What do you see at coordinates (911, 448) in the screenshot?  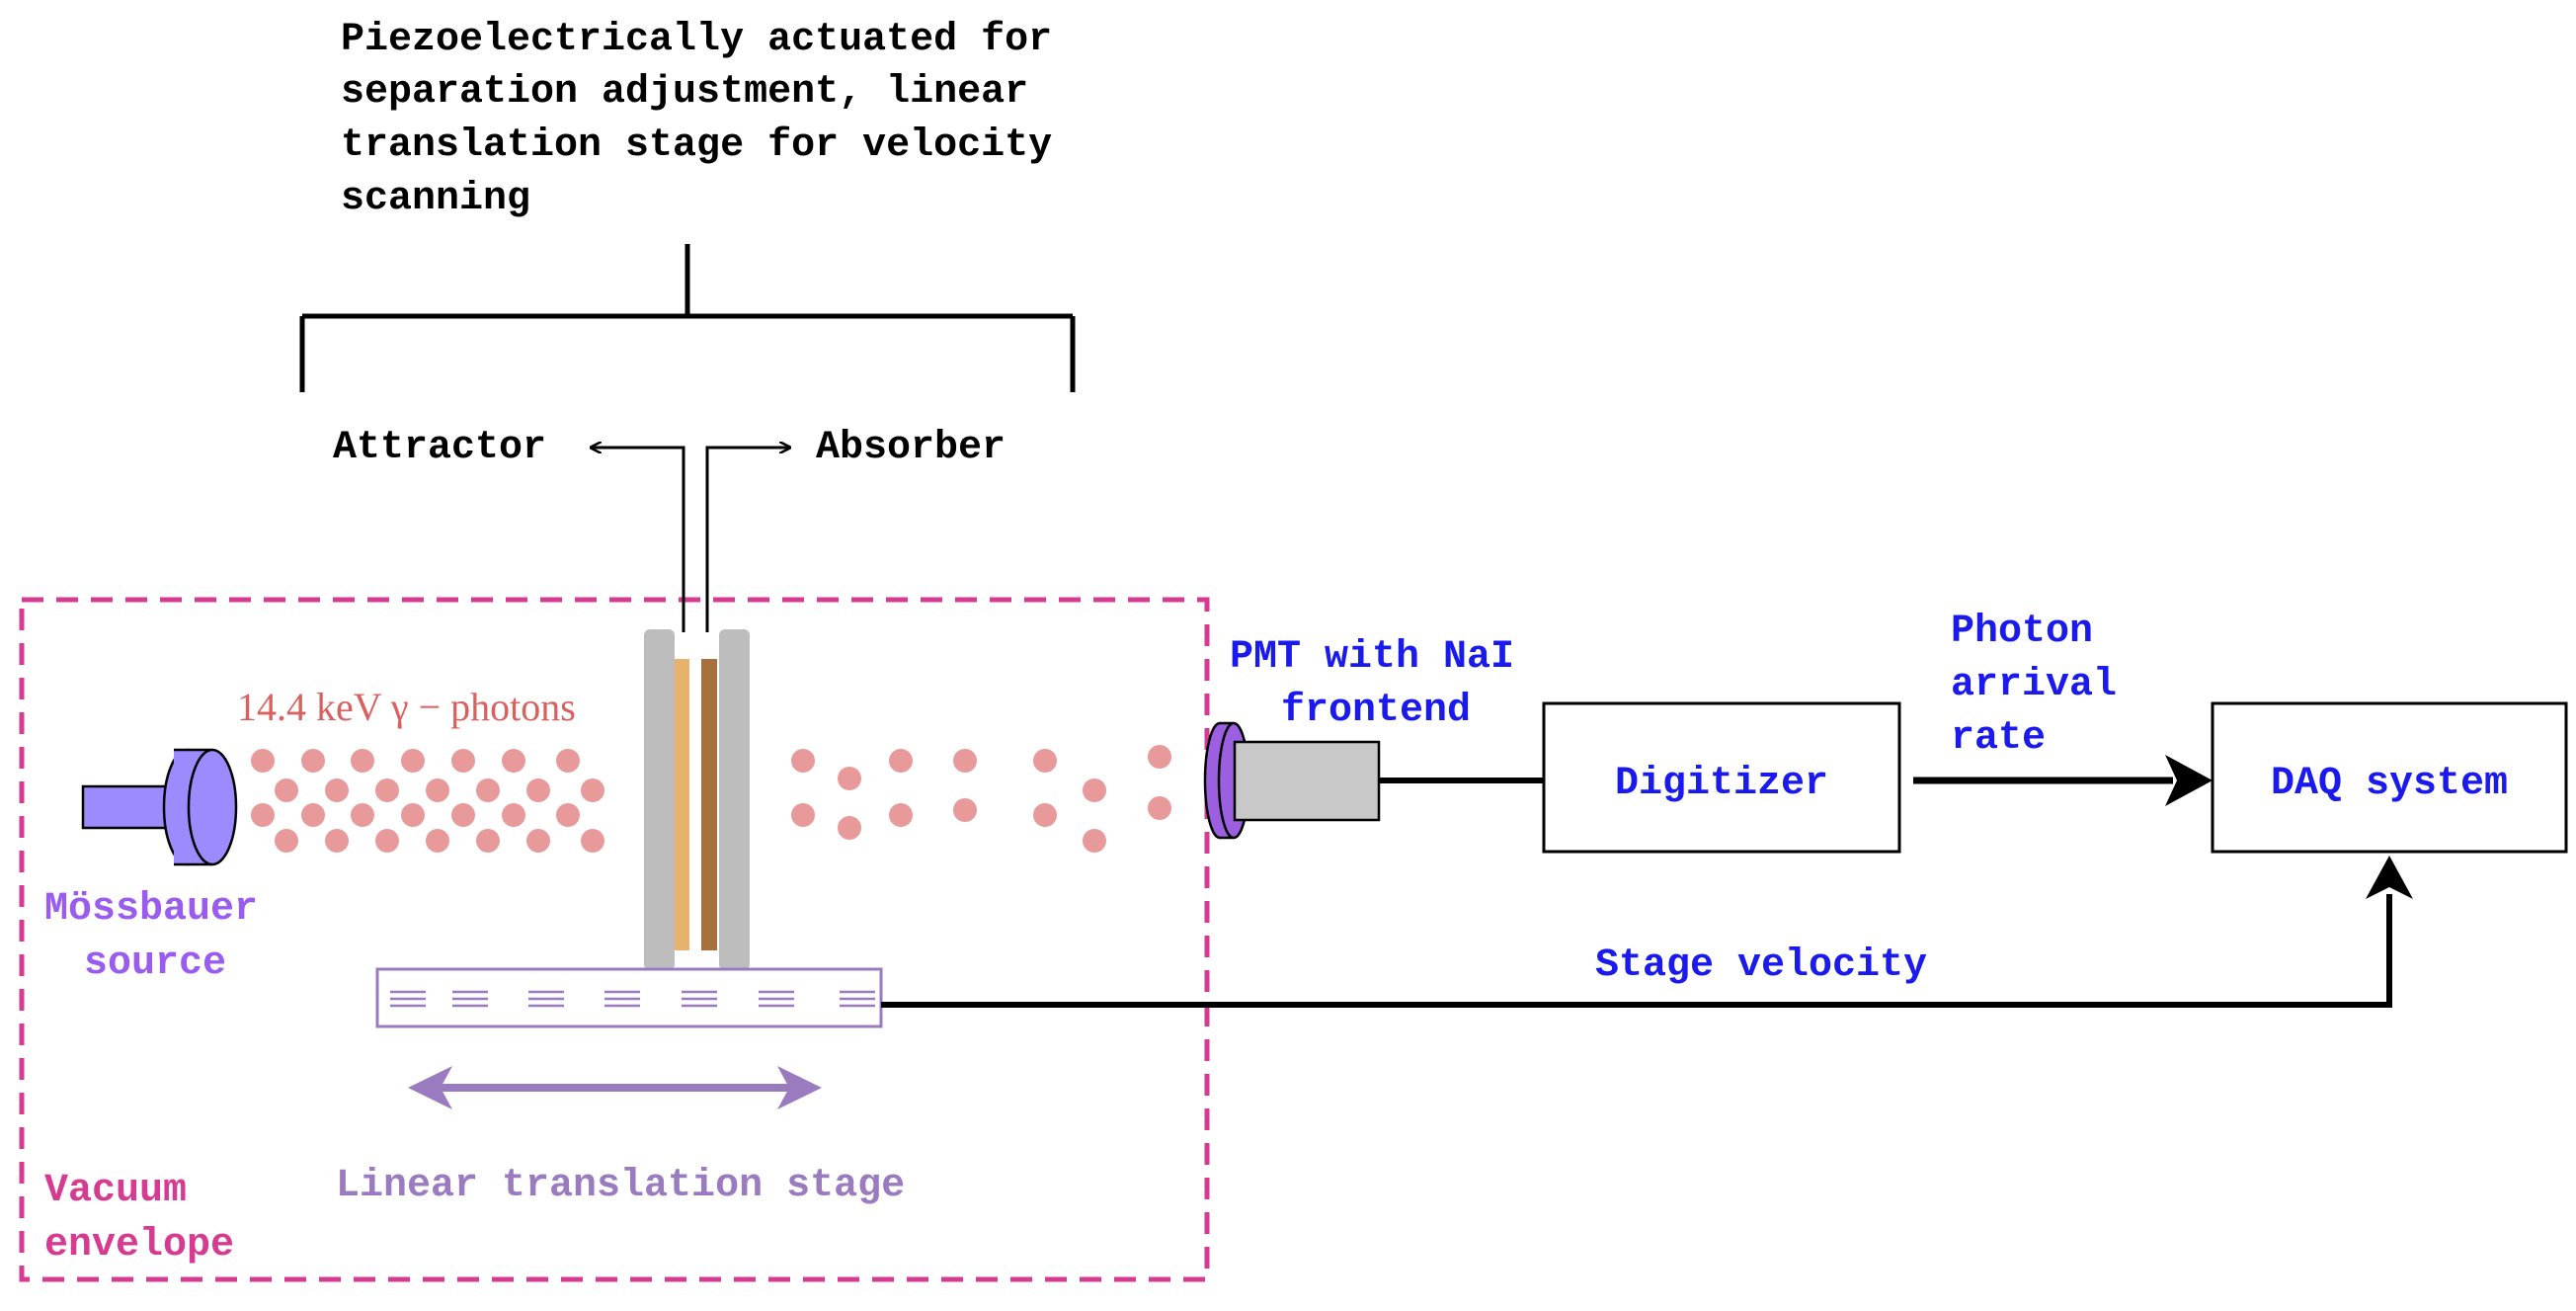 I see `absorber-label: Absorber` at bounding box center [911, 448].